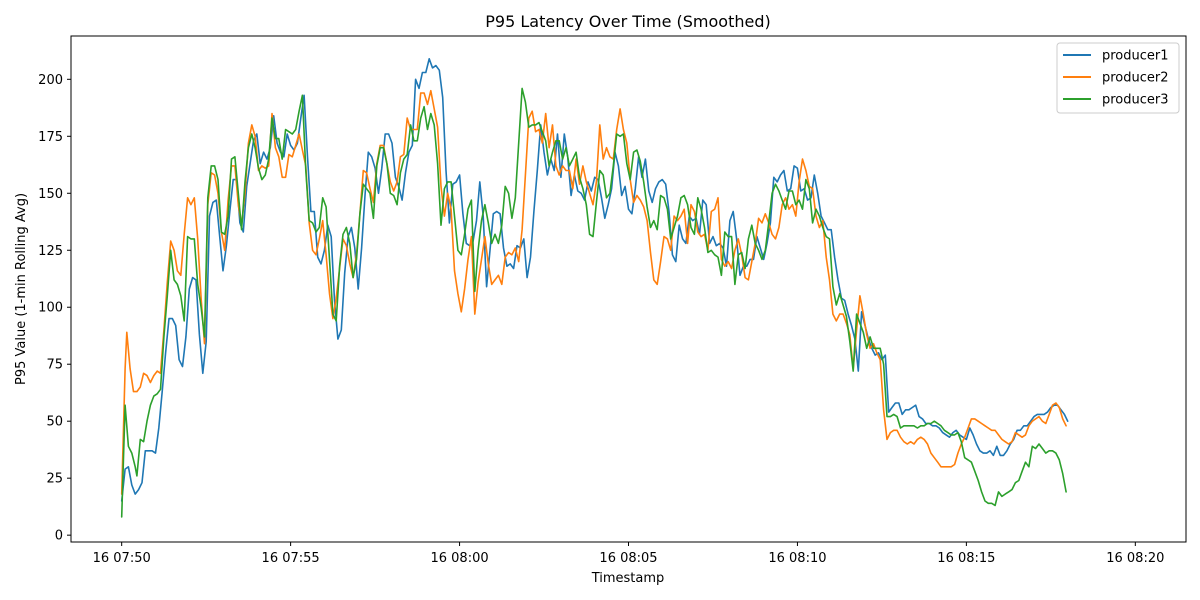  I want to click on y-tick-label: 200, so click(50, 80).